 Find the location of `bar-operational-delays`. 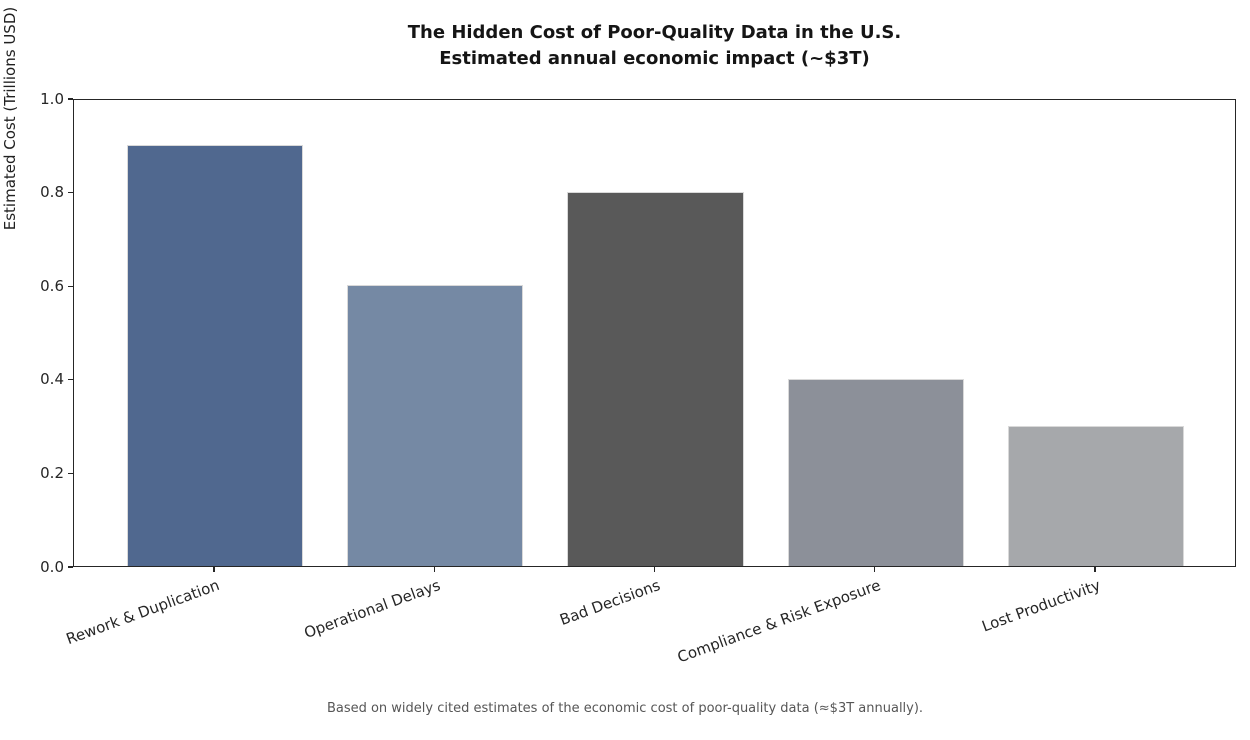

bar-operational-delays is located at coordinates (435, 425).